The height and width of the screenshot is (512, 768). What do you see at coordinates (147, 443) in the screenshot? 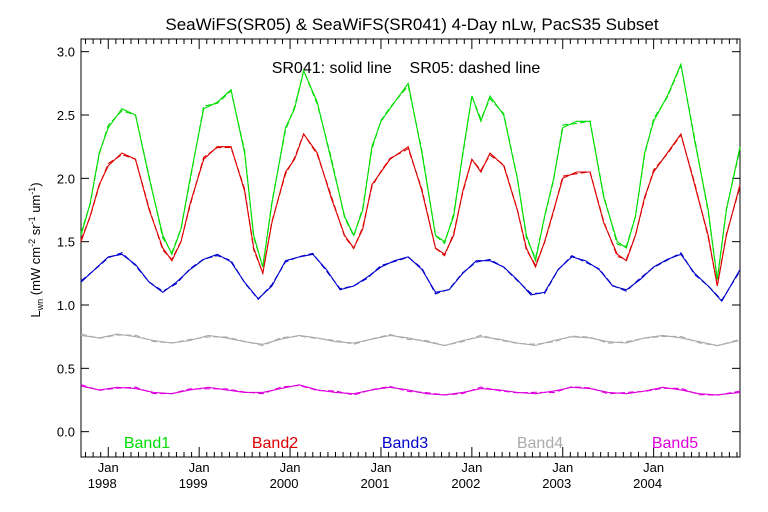
I see `legend-band1: Band1` at bounding box center [147, 443].